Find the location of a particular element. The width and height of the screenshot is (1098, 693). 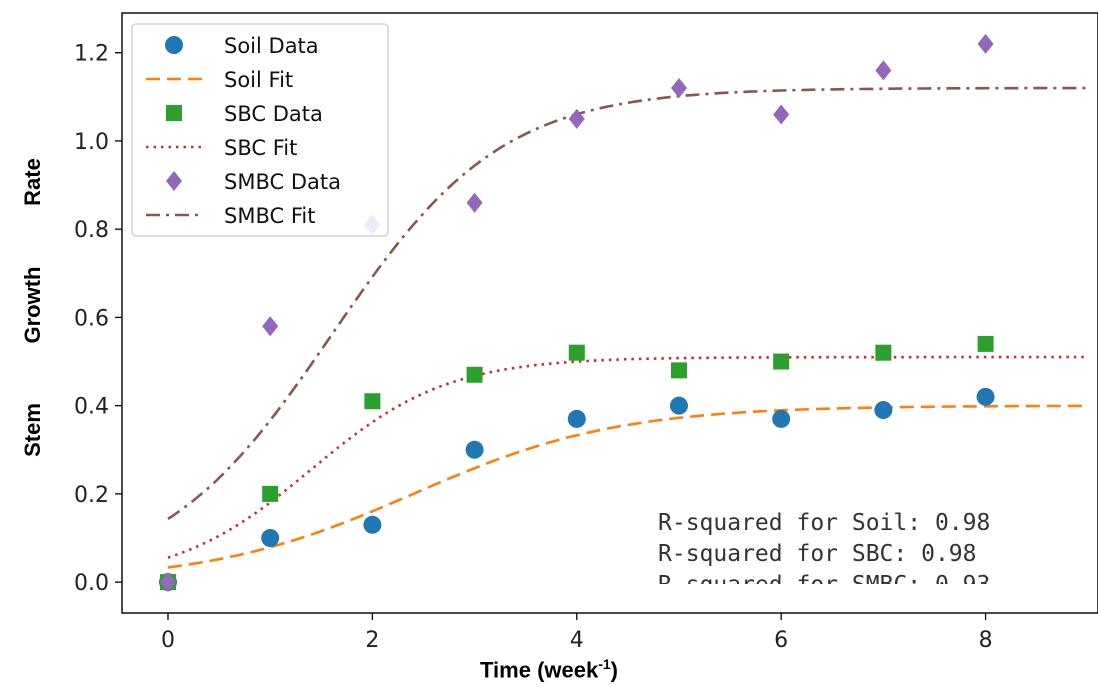

x-tick-label: 0 is located at coordinates (168, 640).